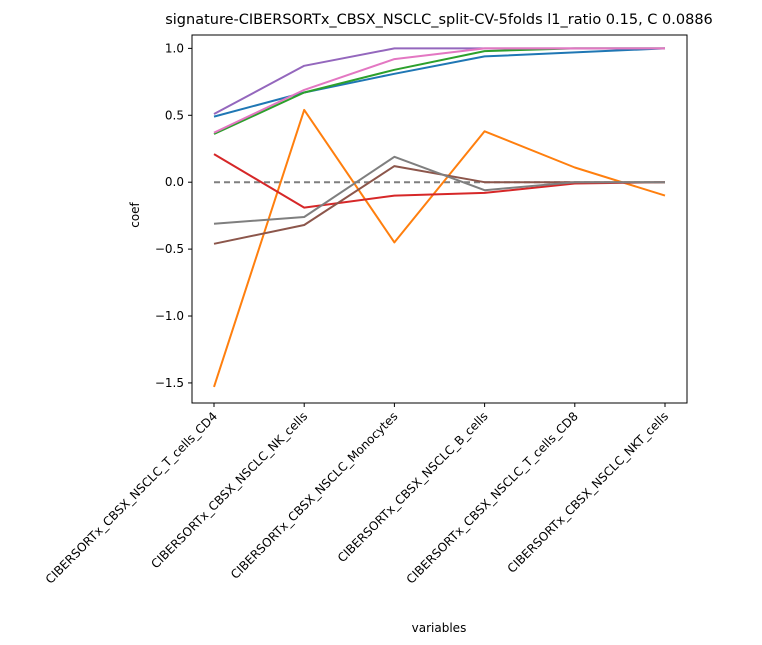 Image resolution: width=762 pixels, height=645 pixels. What do you see at coordinates (174, 182) in the screenshot?
I see `y-tick-label: 0.0` at bounding box center [174, 182].